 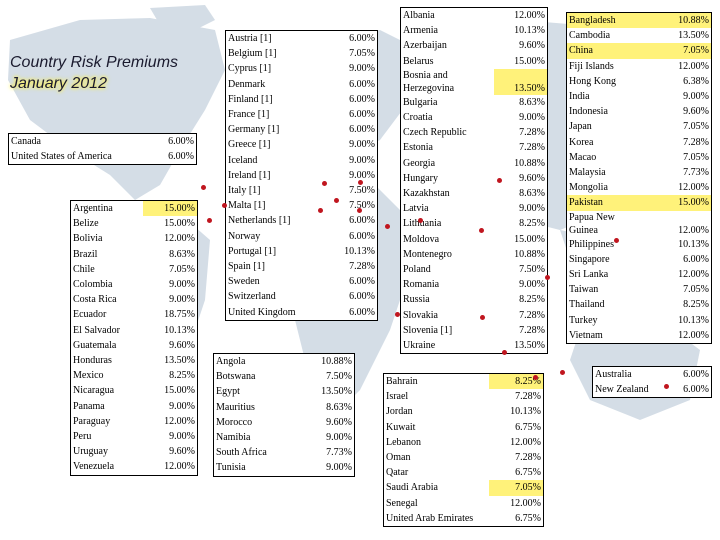 What do you see at coordinates (419, 346) in the screenshot?
I see `country-name: Ukraine` at bounding box center [419, 346].